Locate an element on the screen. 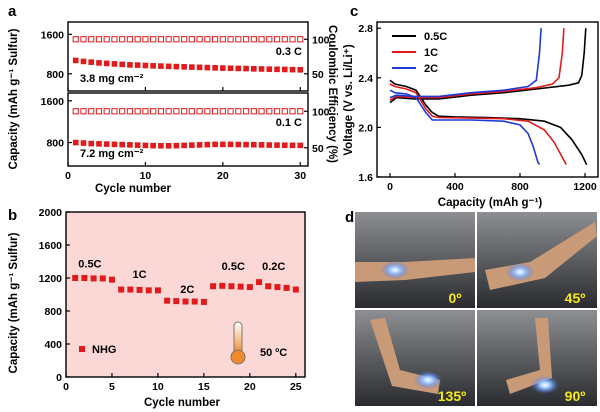  photo-135deg-label: 135º is located at coordinates (452, 396).